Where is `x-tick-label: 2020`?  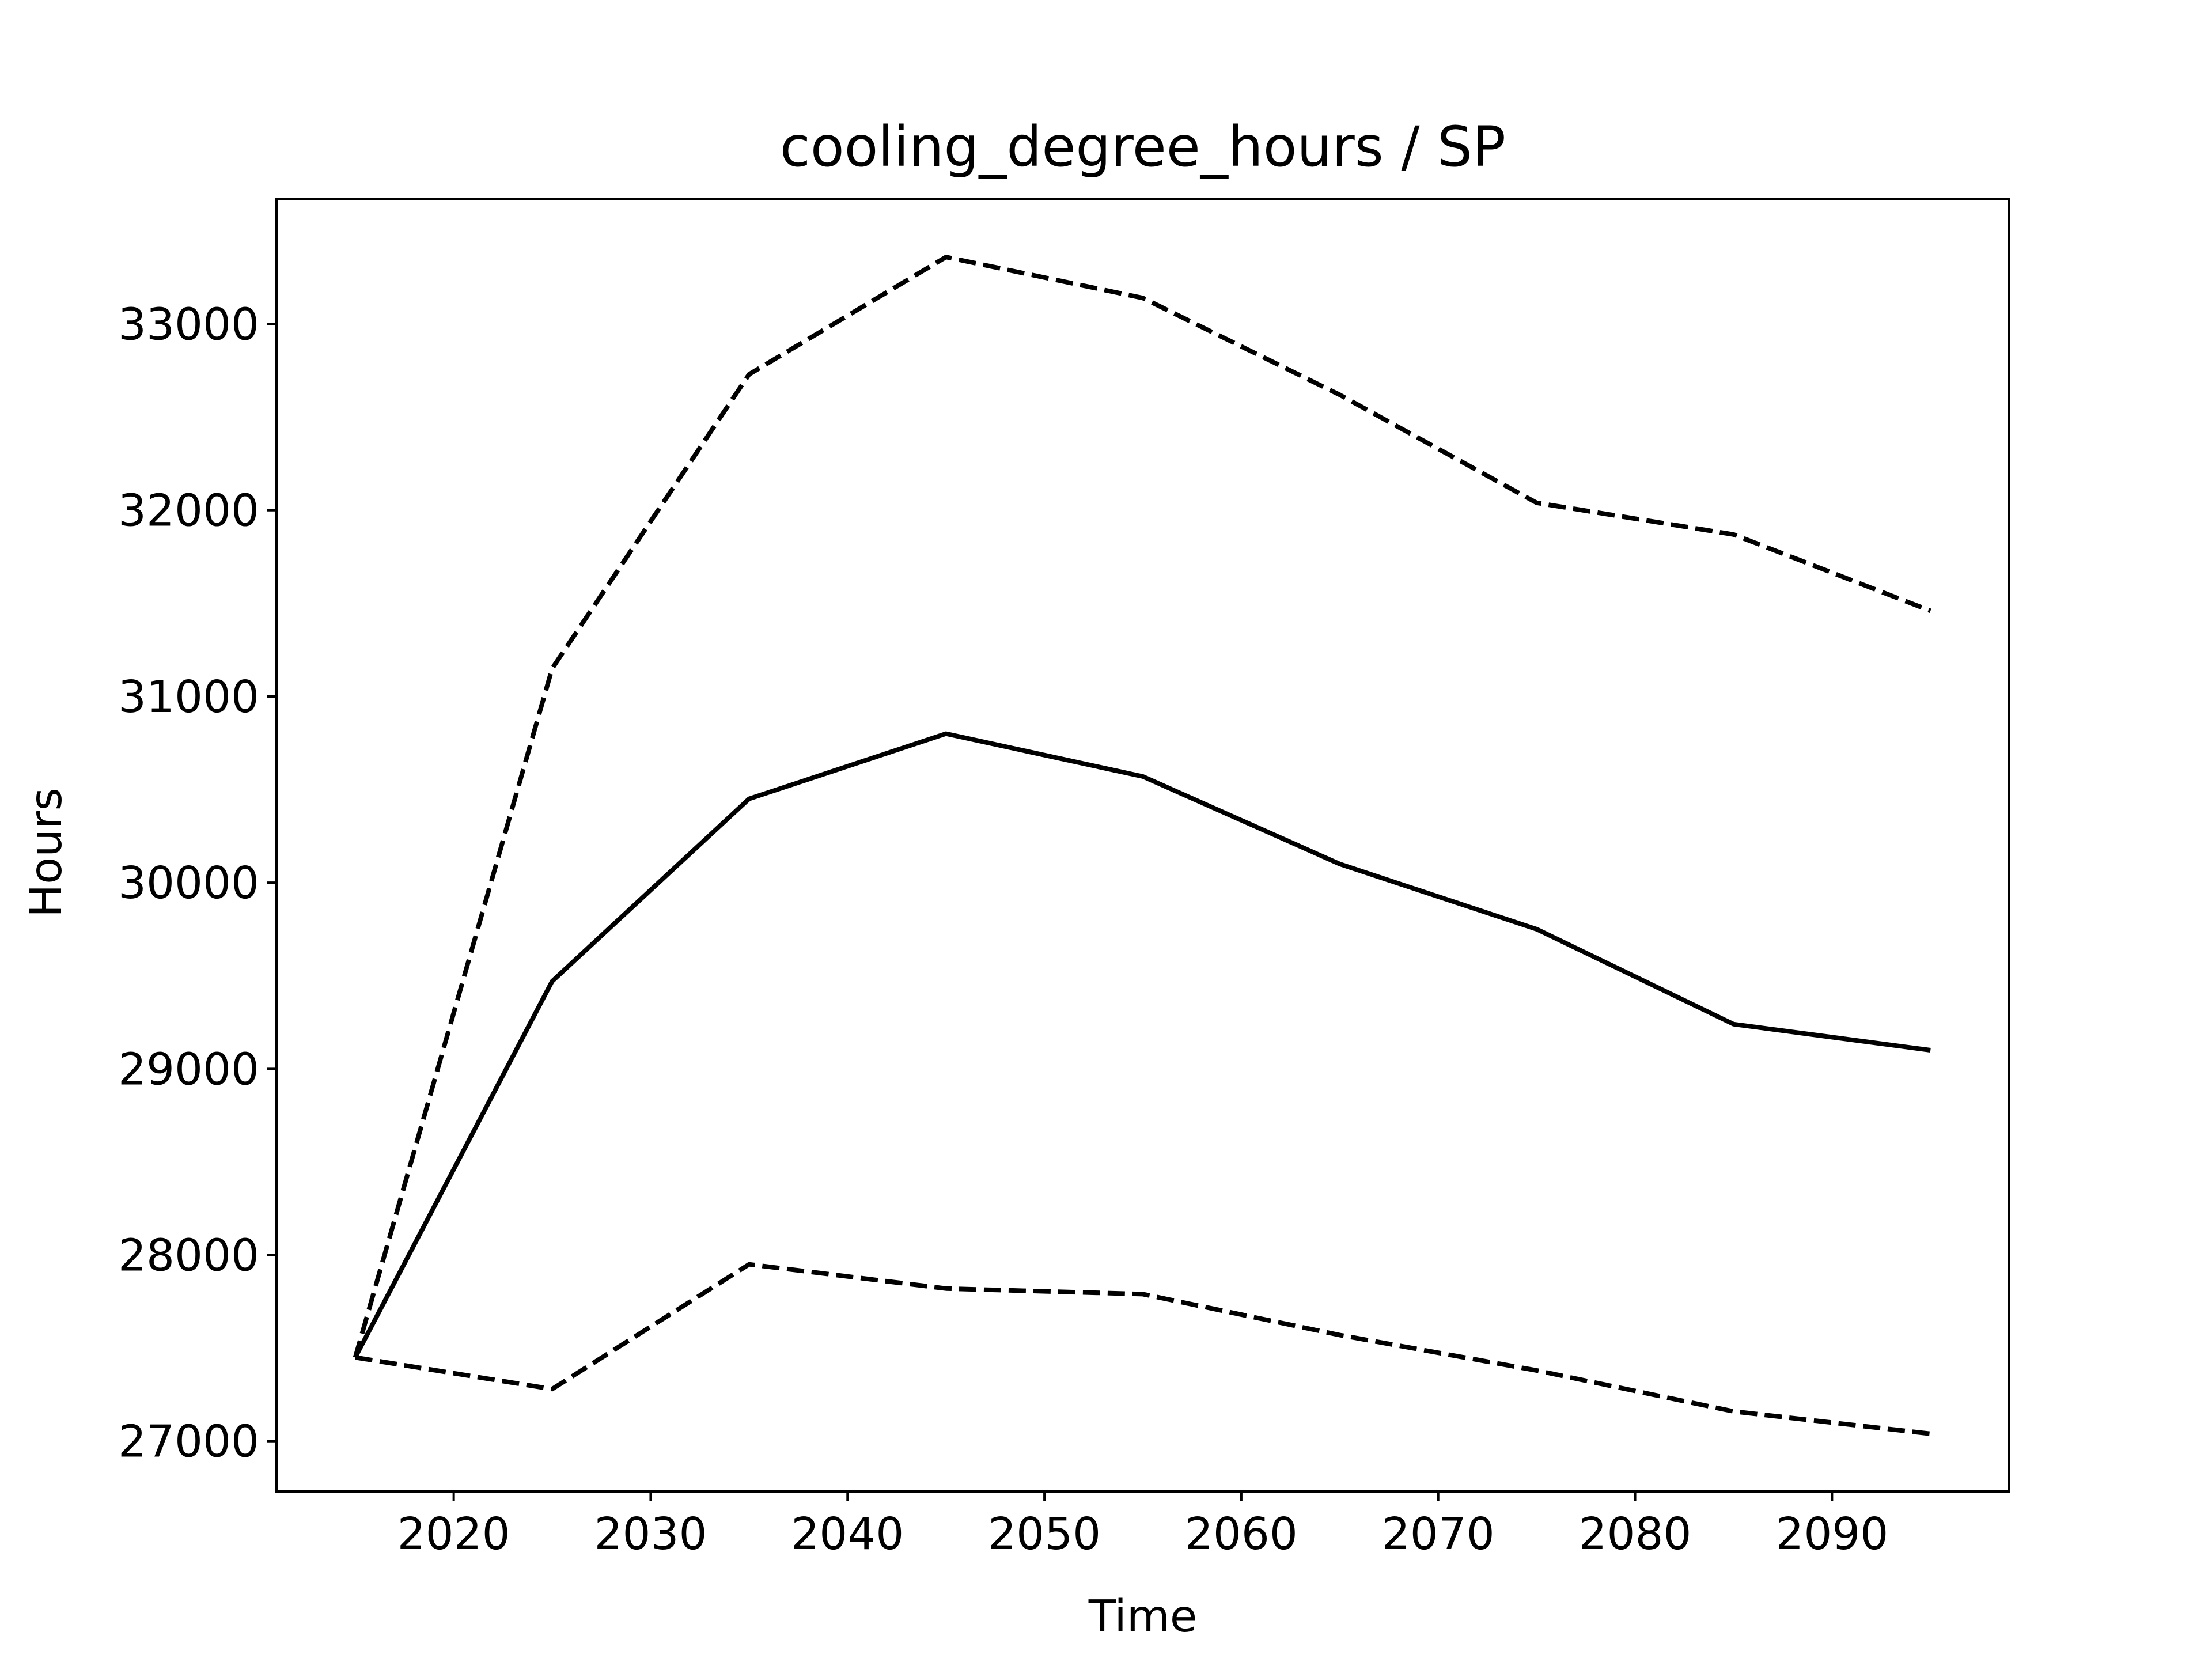 x-tick-label: 2020 is located at coordinates (453, 1534).